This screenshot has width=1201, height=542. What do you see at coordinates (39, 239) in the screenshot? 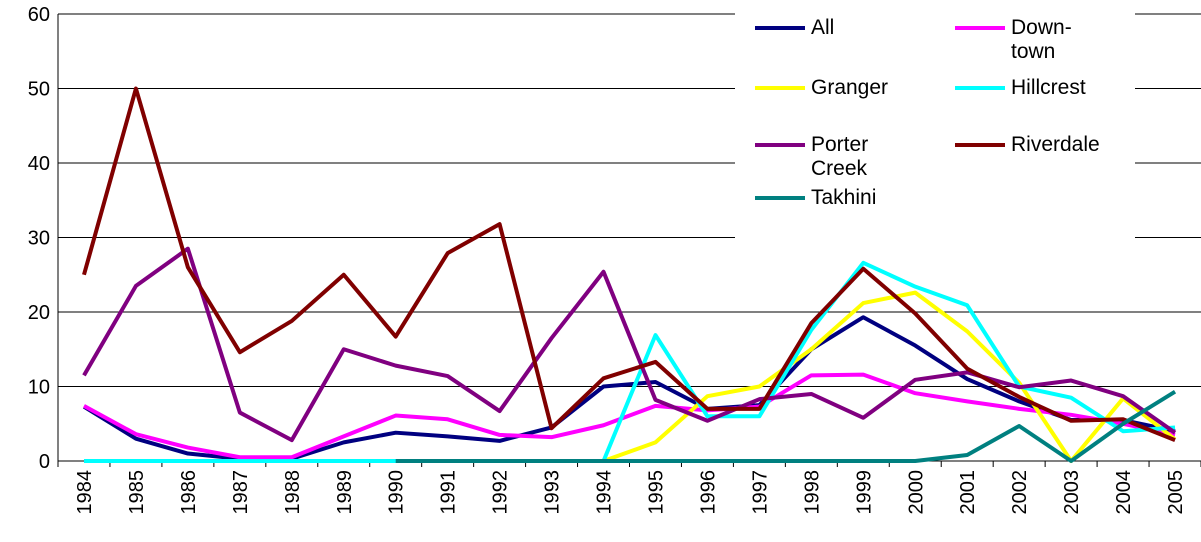
I see `y-tick-label: 30` at bounding box center [39, 239].